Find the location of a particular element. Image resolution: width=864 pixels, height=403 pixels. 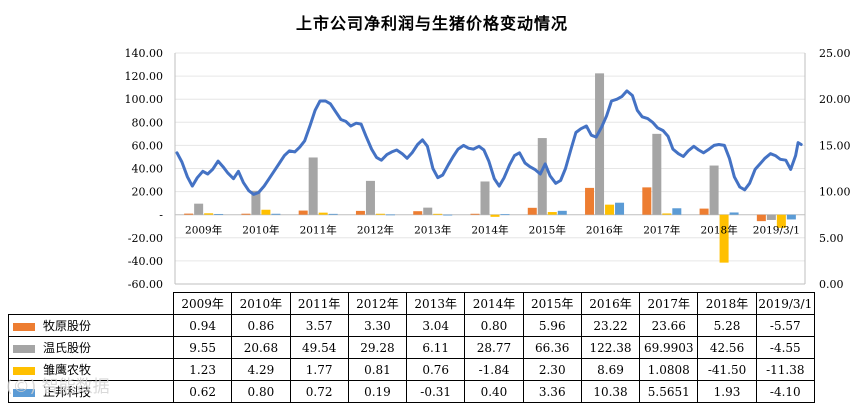

bar-正邦科技-2015年 is located at coordinates (562, 212).